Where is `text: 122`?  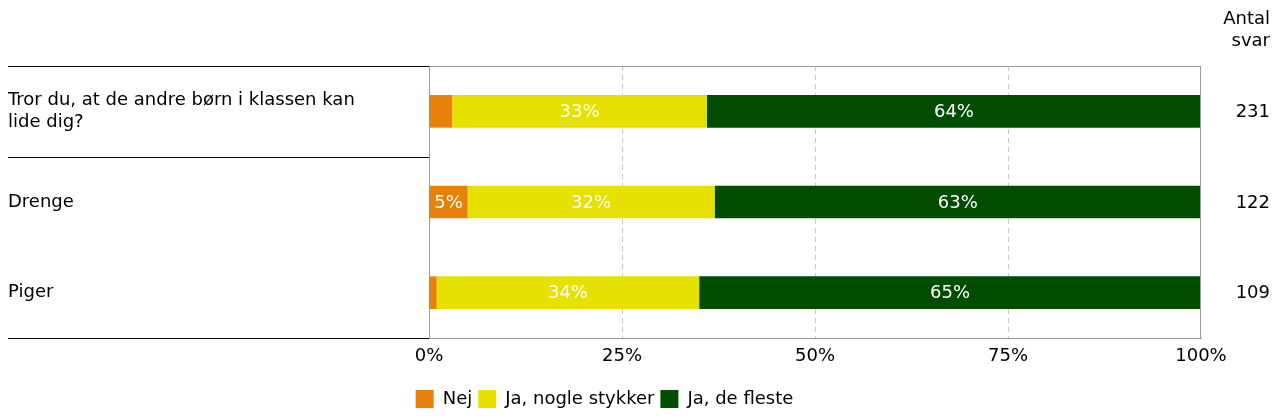 text: 122 is located at coordinates (1252, 201).